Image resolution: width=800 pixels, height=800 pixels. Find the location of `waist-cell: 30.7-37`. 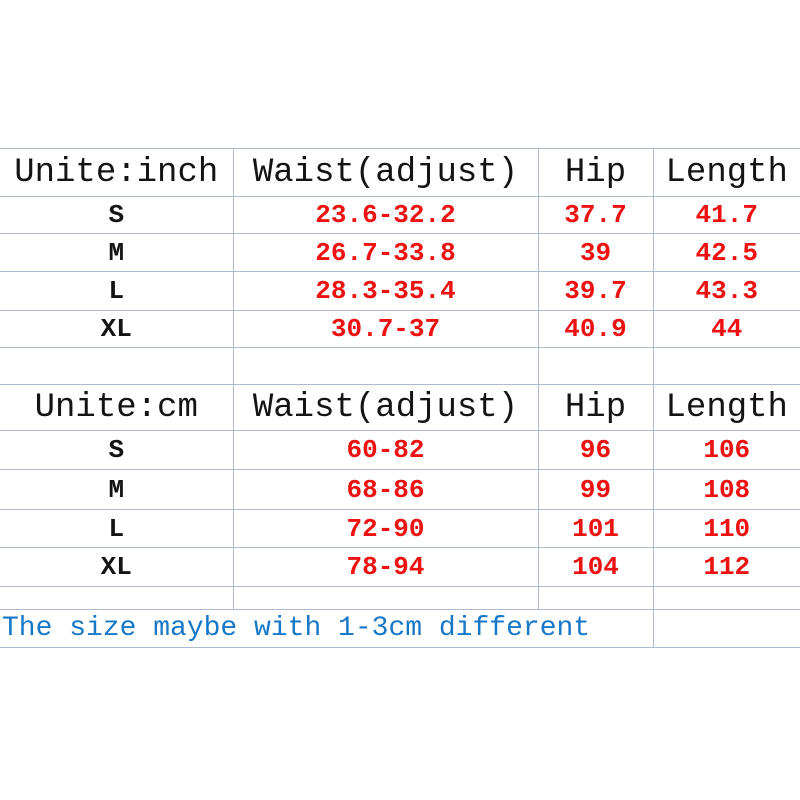

waist-cell: 30.7-37 is located at coordinates (386, 329).